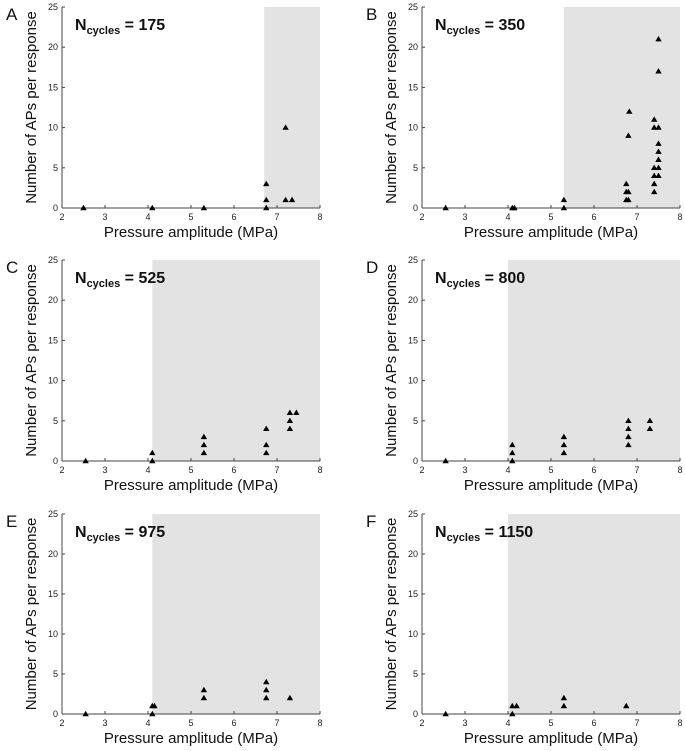  What do you see at coordinates (12, 267) in the screenshot?
I see `panel-letter: C` at bounding box center [12, 267].